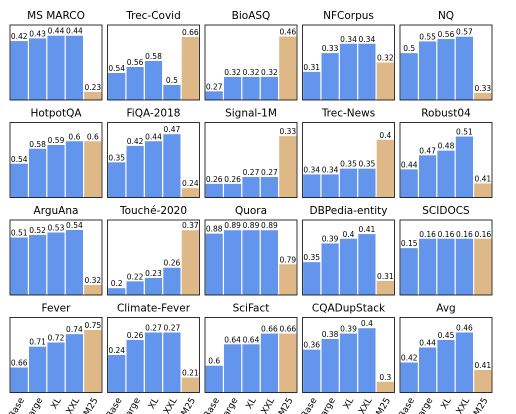  I want to click on panel-title: Fever, so click(57, 309).